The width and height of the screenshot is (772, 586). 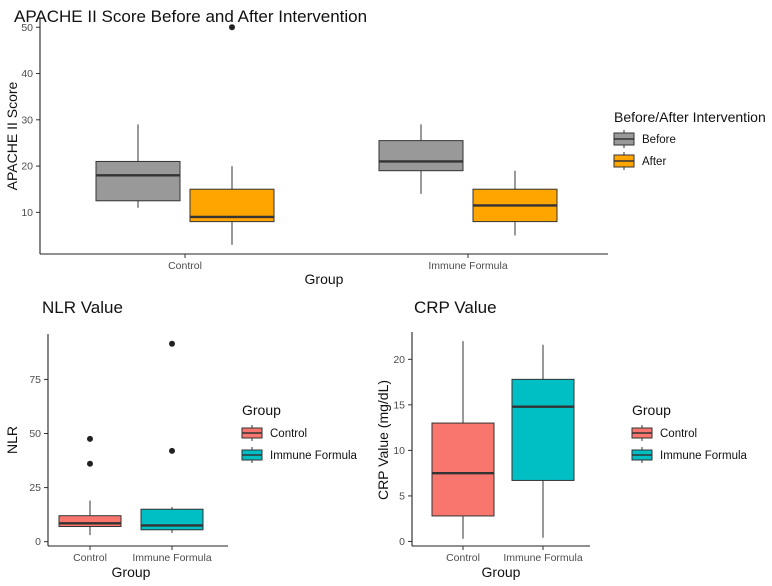 What do you see at coordinates (399, 360) in the screenshot?
I see `y-tick-label-4: 20` at bounding box center [399, 360].